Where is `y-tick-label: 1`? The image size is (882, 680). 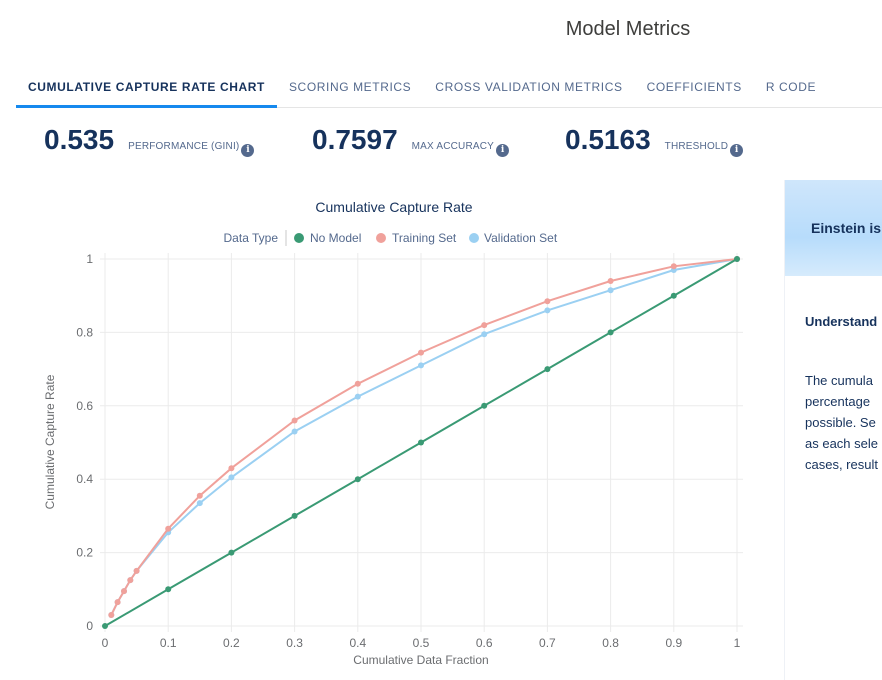 y-tick-label: 1 is located at coordinates (89, 259).